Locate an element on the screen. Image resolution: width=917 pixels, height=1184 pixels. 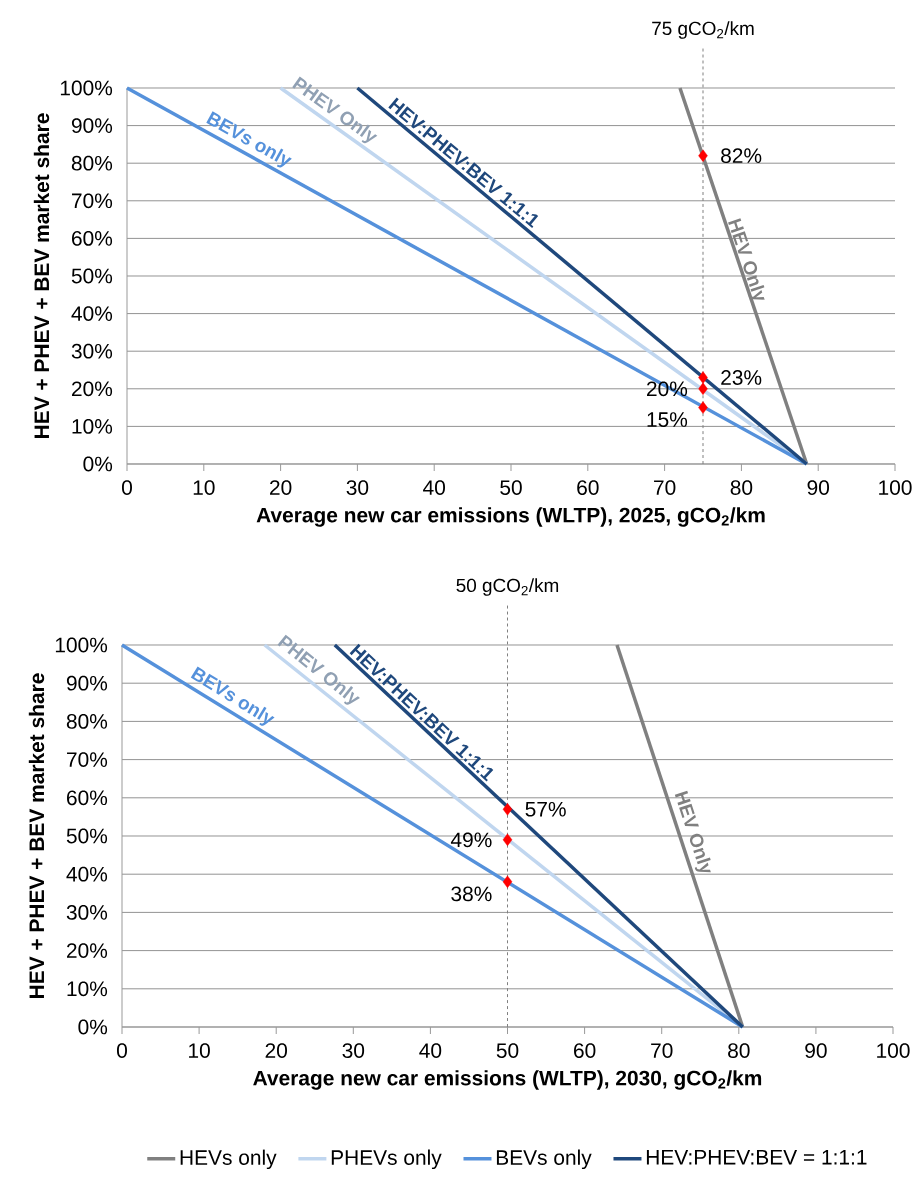
ref-line-label: 50 gCO$_{2}$/km is located at coordinates (507, 587).